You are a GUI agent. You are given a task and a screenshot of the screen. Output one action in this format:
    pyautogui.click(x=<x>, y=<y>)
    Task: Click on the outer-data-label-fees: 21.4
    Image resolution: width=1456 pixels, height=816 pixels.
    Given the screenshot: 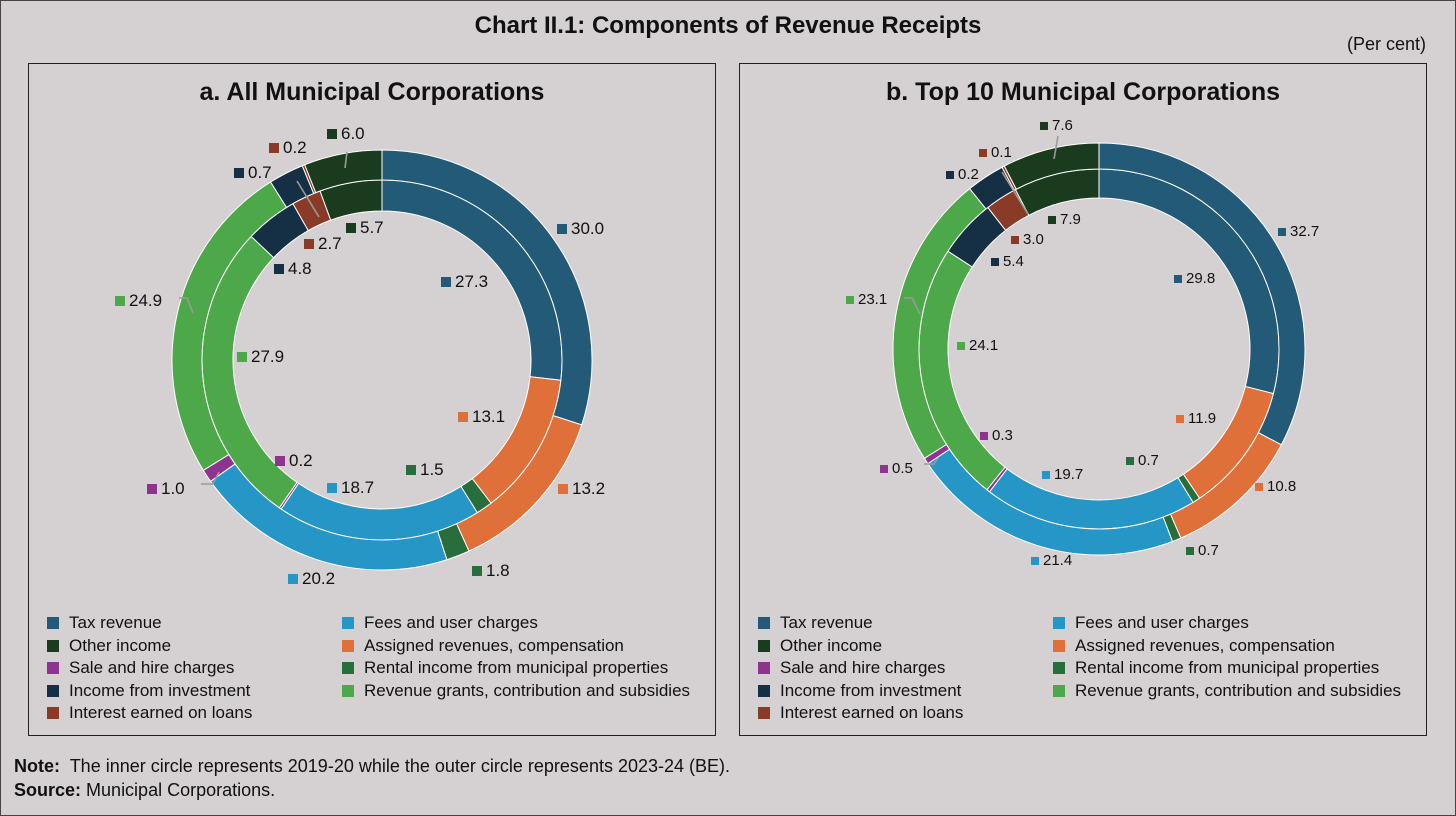 What is the action you would take?
    pyautogui.click(x=1057, y=560)
    